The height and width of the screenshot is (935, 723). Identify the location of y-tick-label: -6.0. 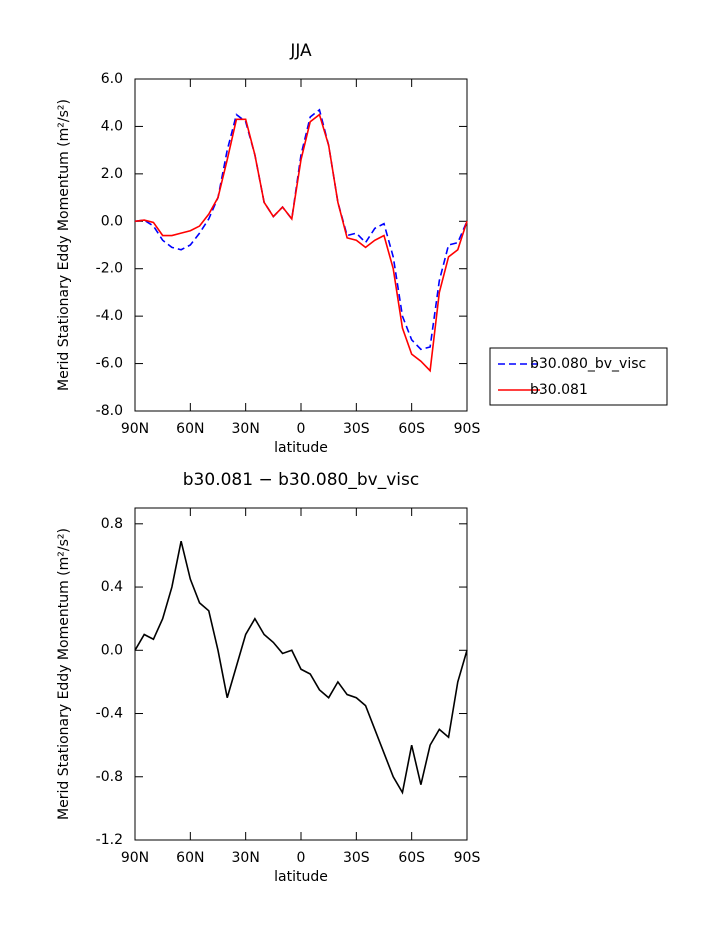
(109, 364).